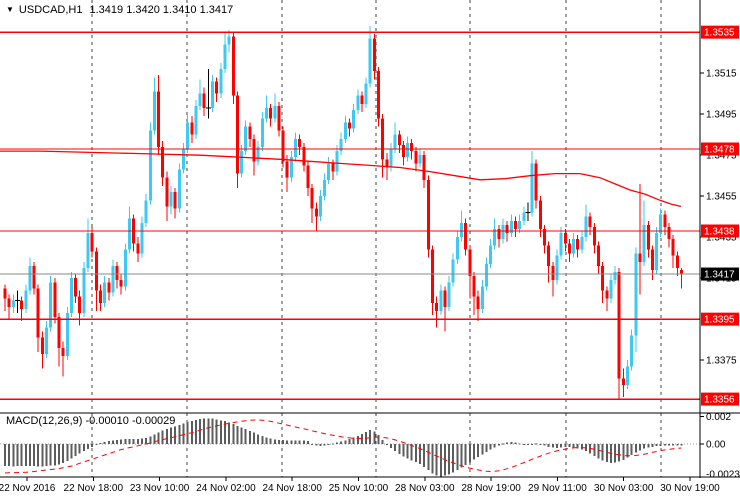 This screenshot has height=500, width=740. I want to click on ma-line, so click(341, 179).